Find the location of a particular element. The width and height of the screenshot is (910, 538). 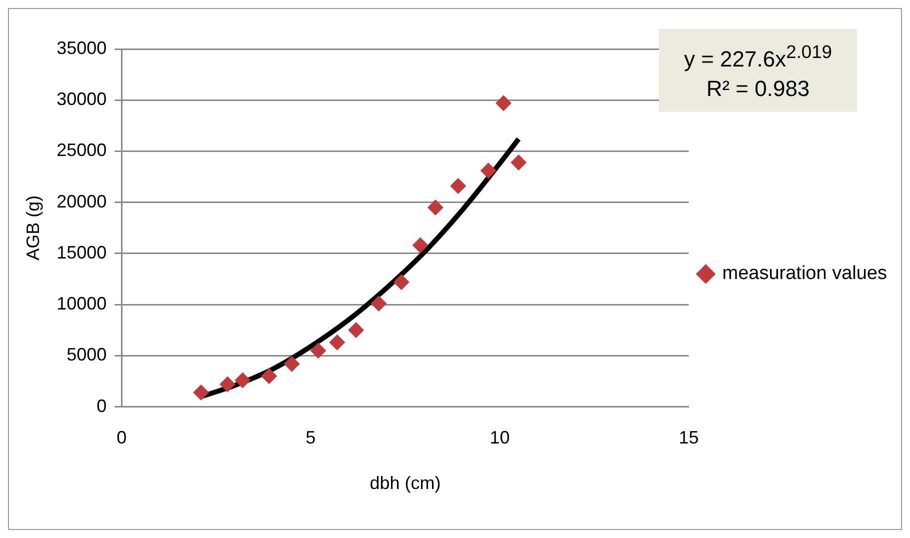

x-tick-label: 10 is located at coordinates (500, 438).